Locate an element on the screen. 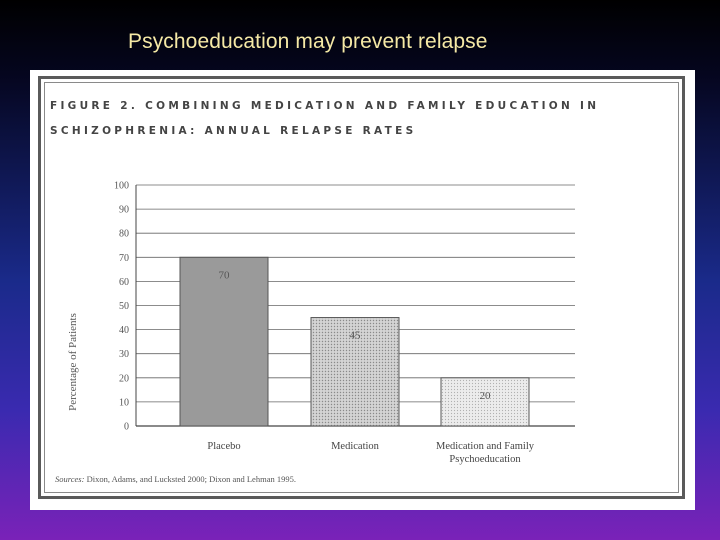 The height and width of the screenshot is (540, 720). y-axis-label: Percentage of Patients is located at coordinates (73, 362).